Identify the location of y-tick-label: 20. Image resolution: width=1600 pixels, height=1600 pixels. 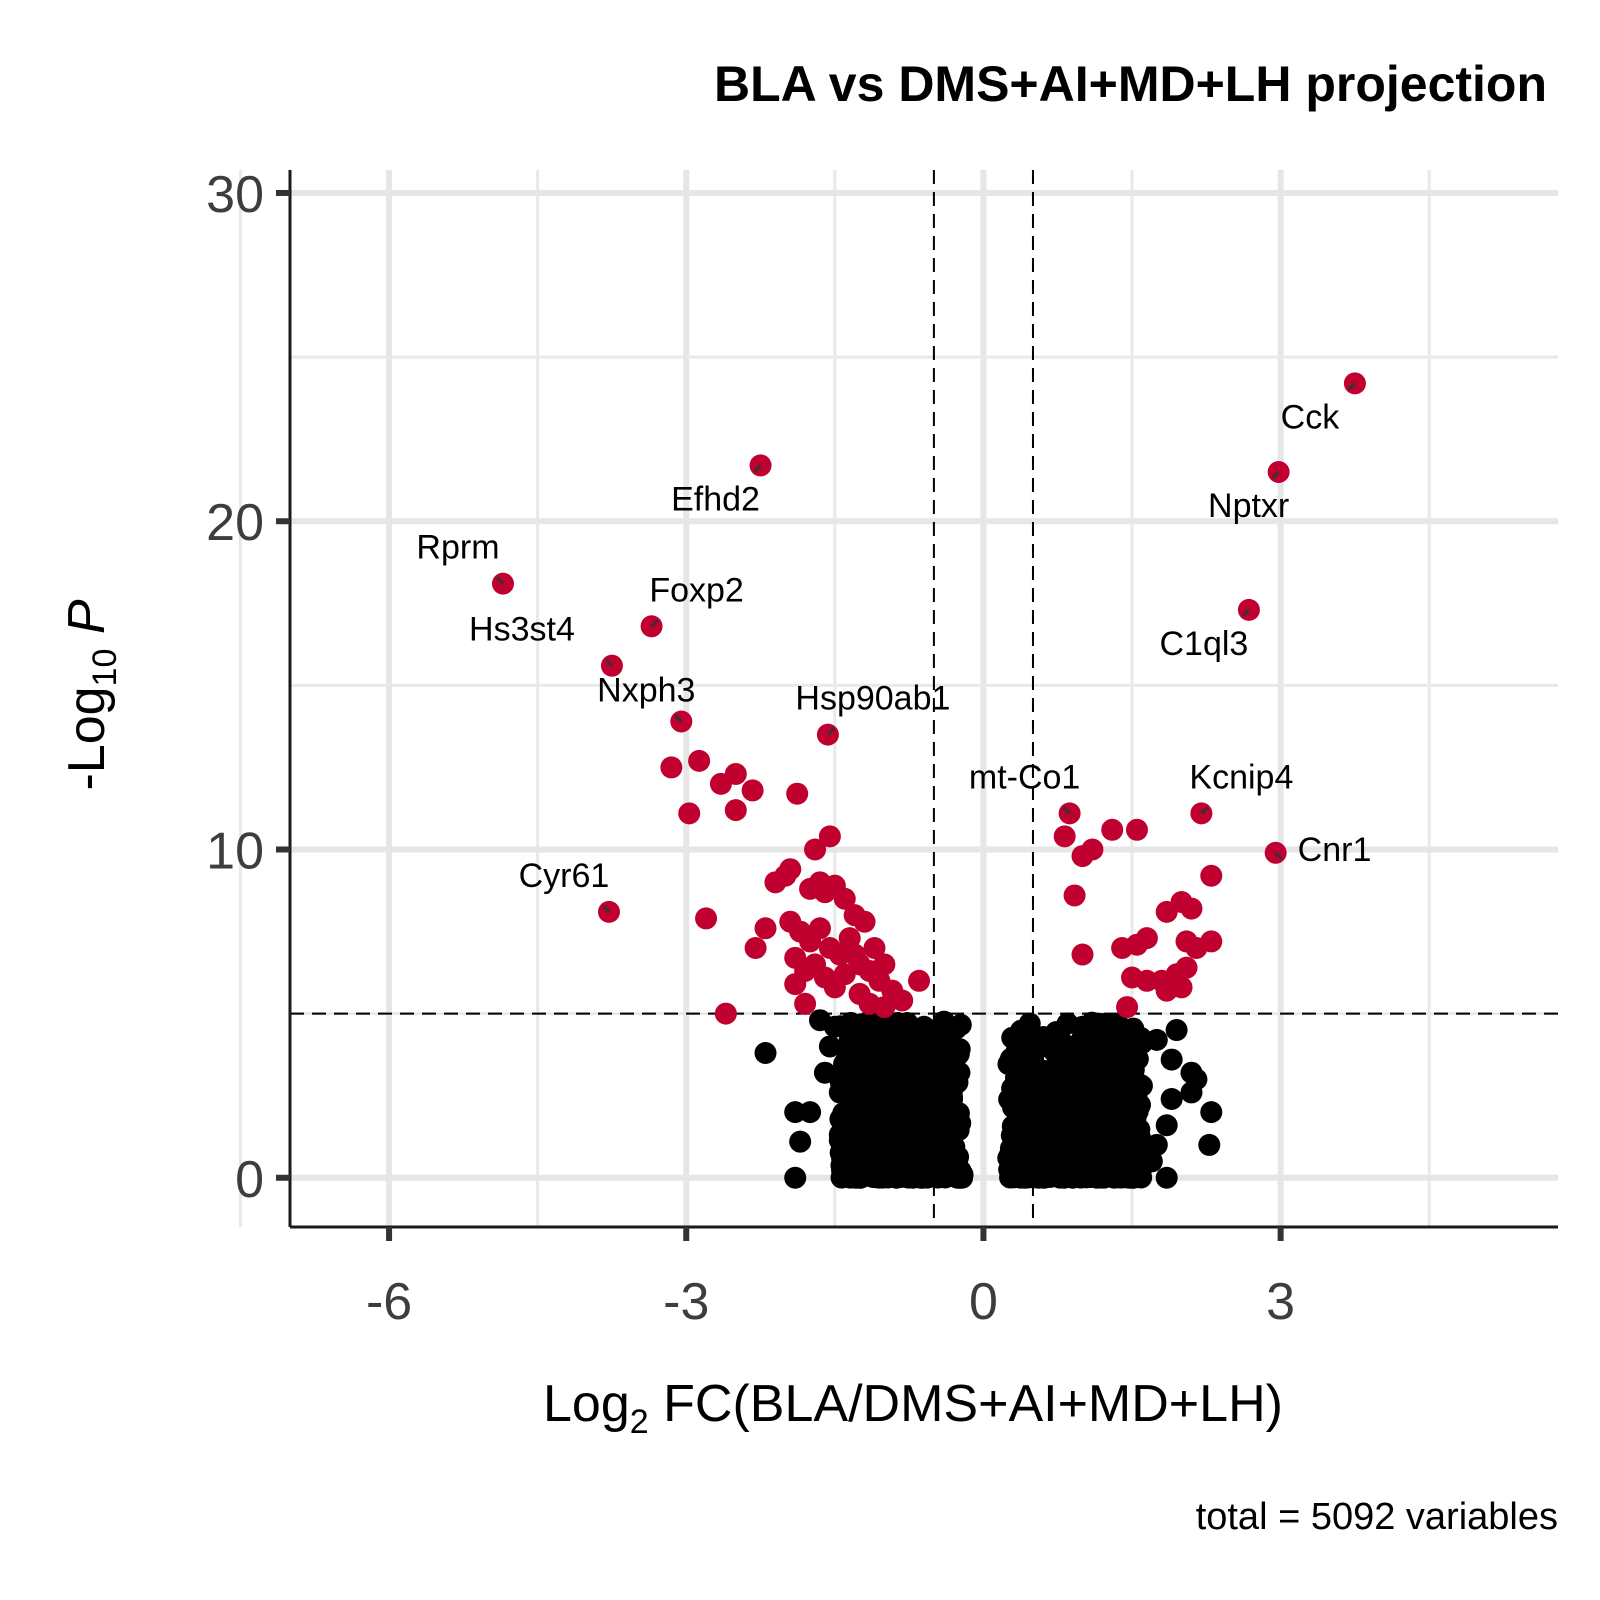
(235, 523).